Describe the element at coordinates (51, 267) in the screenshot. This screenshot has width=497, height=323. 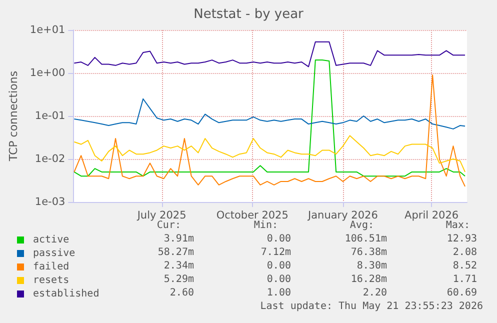
I see `legend-label: failed` at that location.